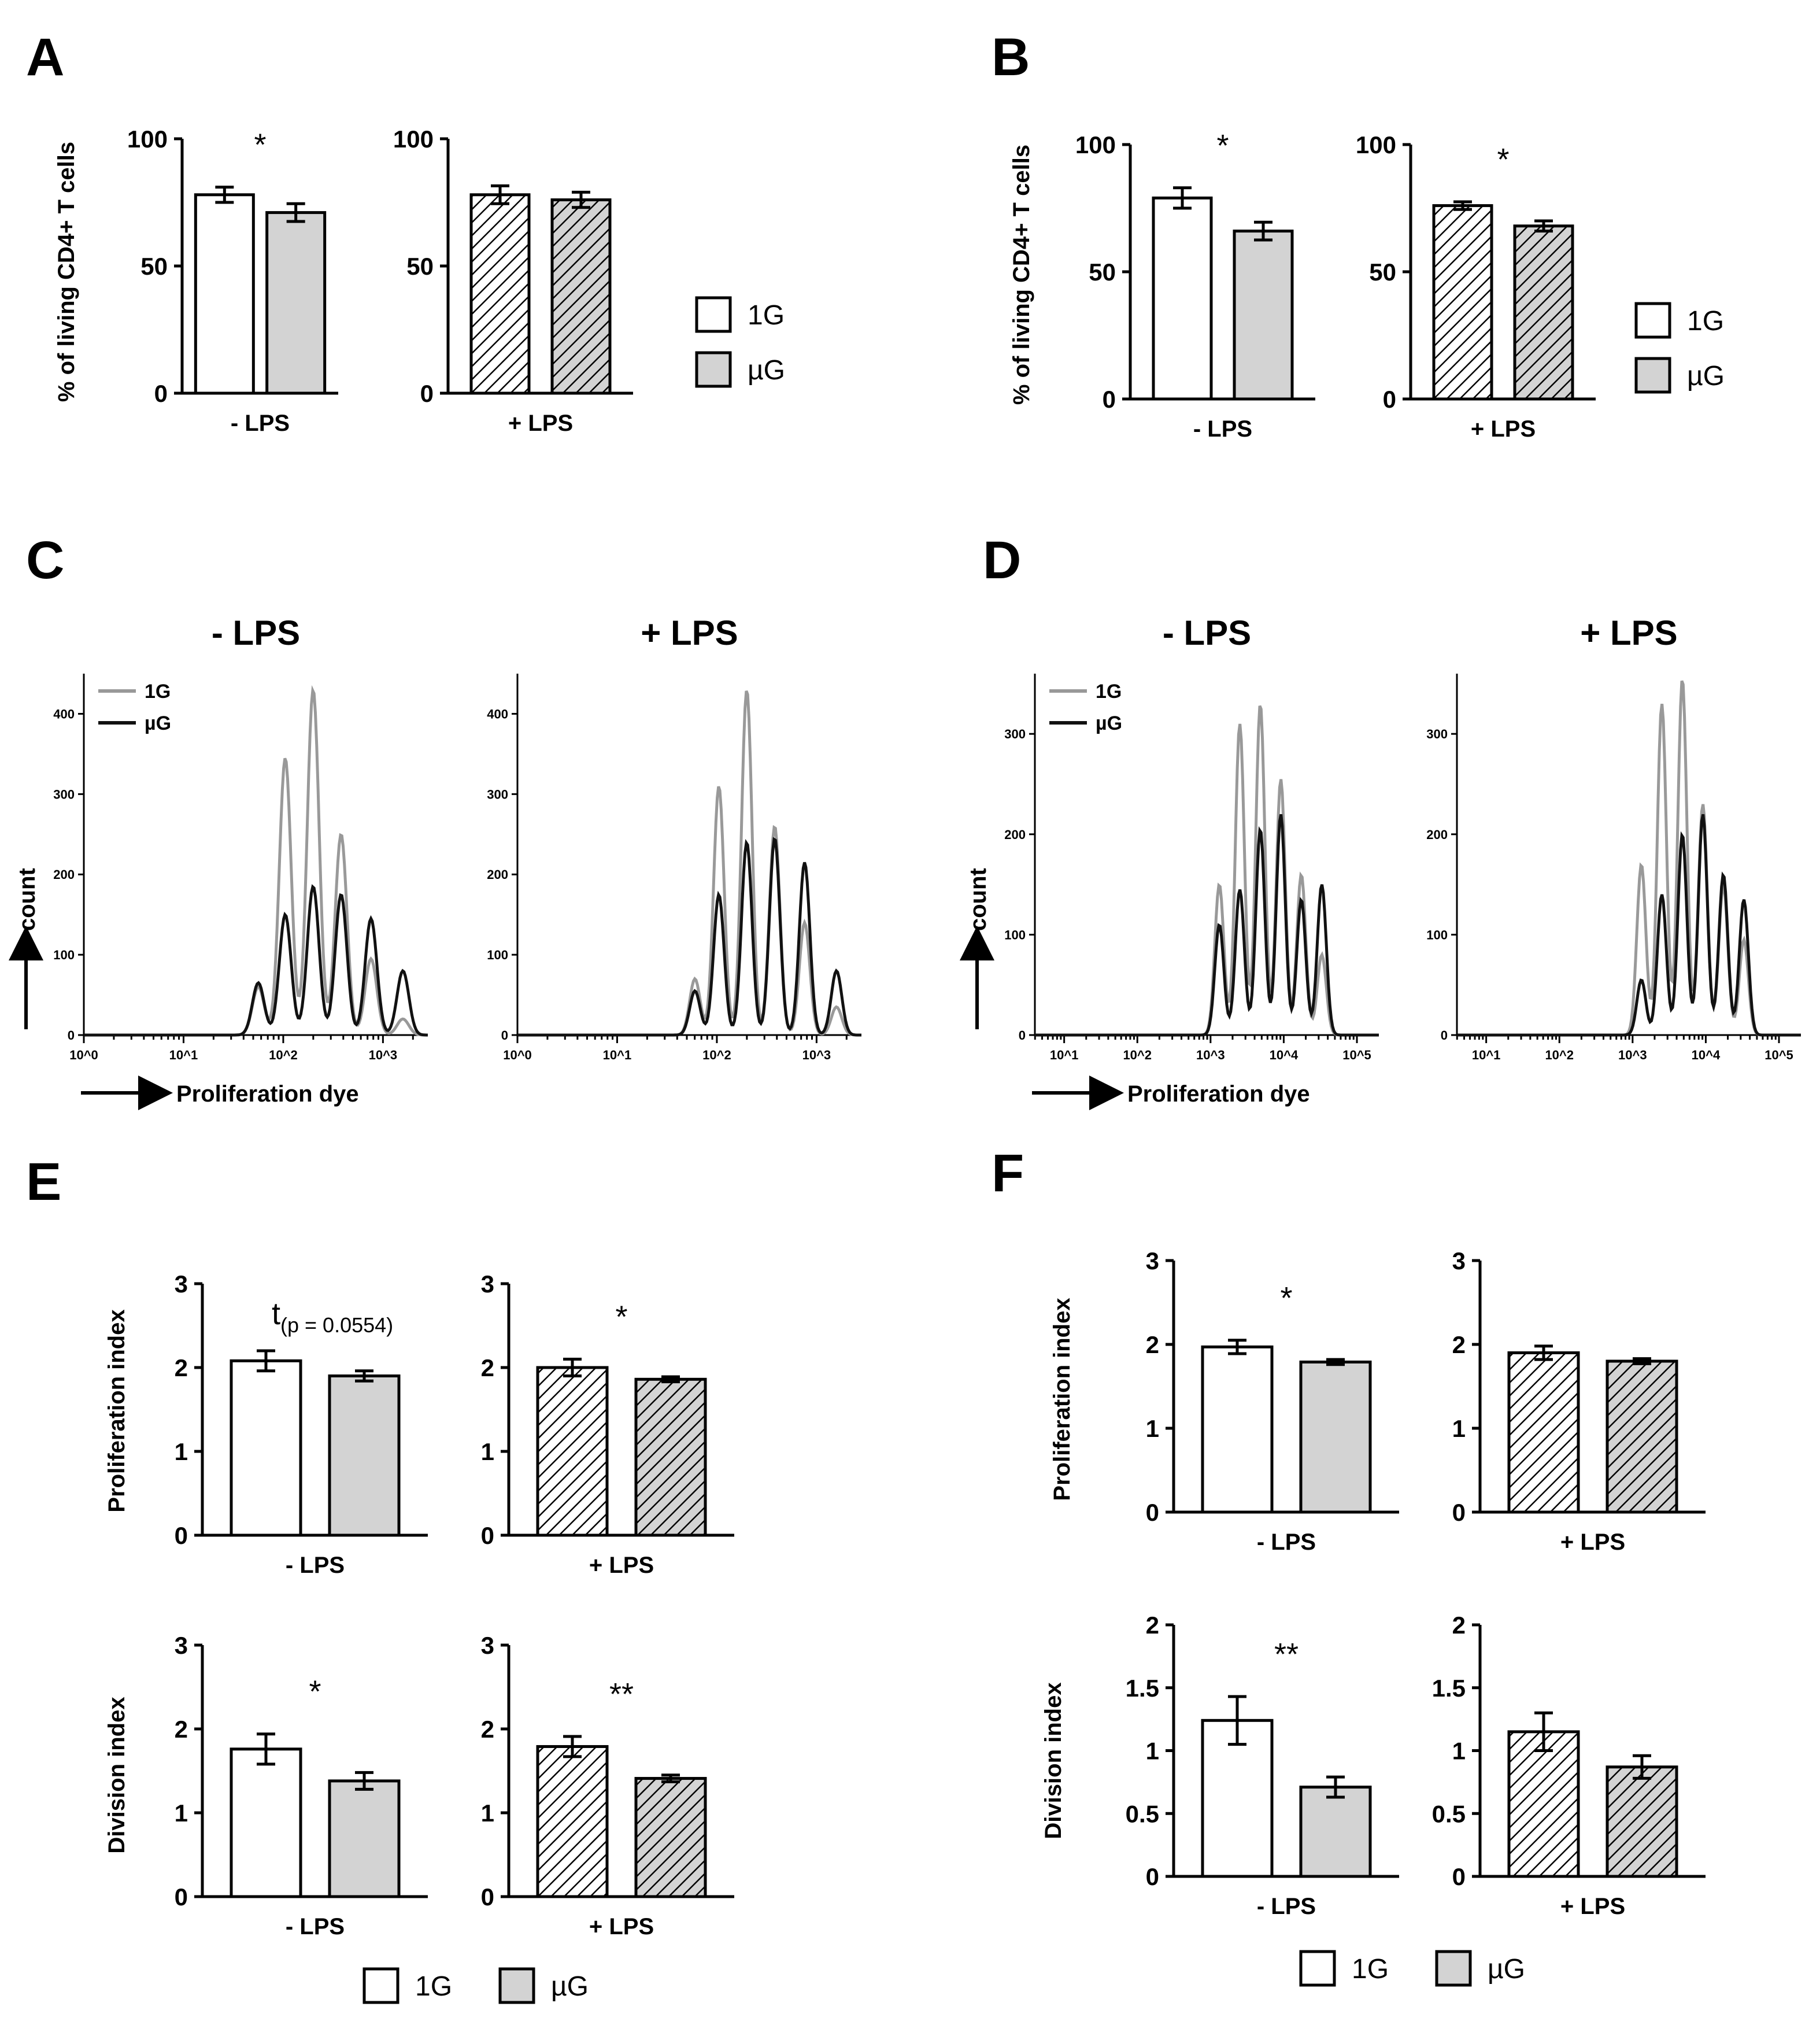 This screenshot has width=1820, height=2025. I want to click on legend-swatch-1g, so click(714, 314).